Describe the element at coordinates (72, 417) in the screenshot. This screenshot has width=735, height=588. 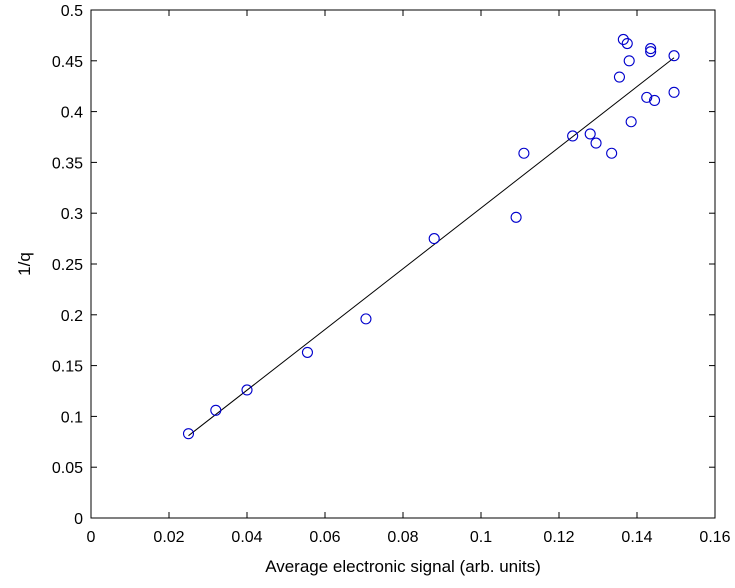
I see `y-tick-label: 0.1` at that location.